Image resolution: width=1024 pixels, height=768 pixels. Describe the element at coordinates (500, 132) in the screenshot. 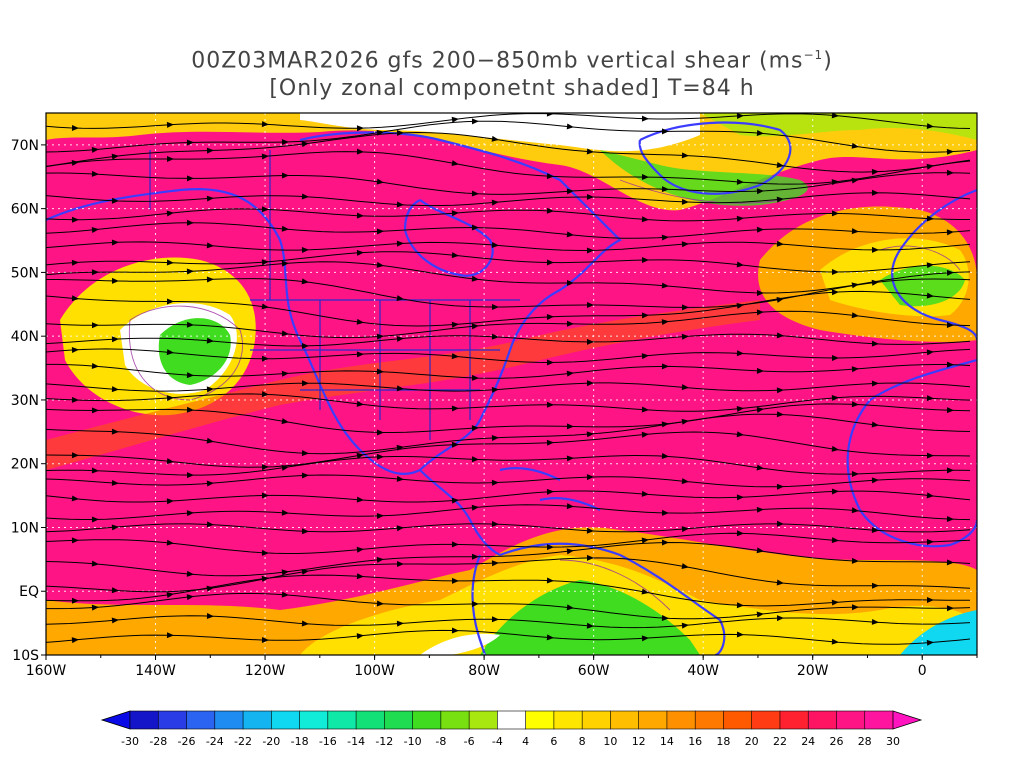

I see `zero-shear-north` at that location.